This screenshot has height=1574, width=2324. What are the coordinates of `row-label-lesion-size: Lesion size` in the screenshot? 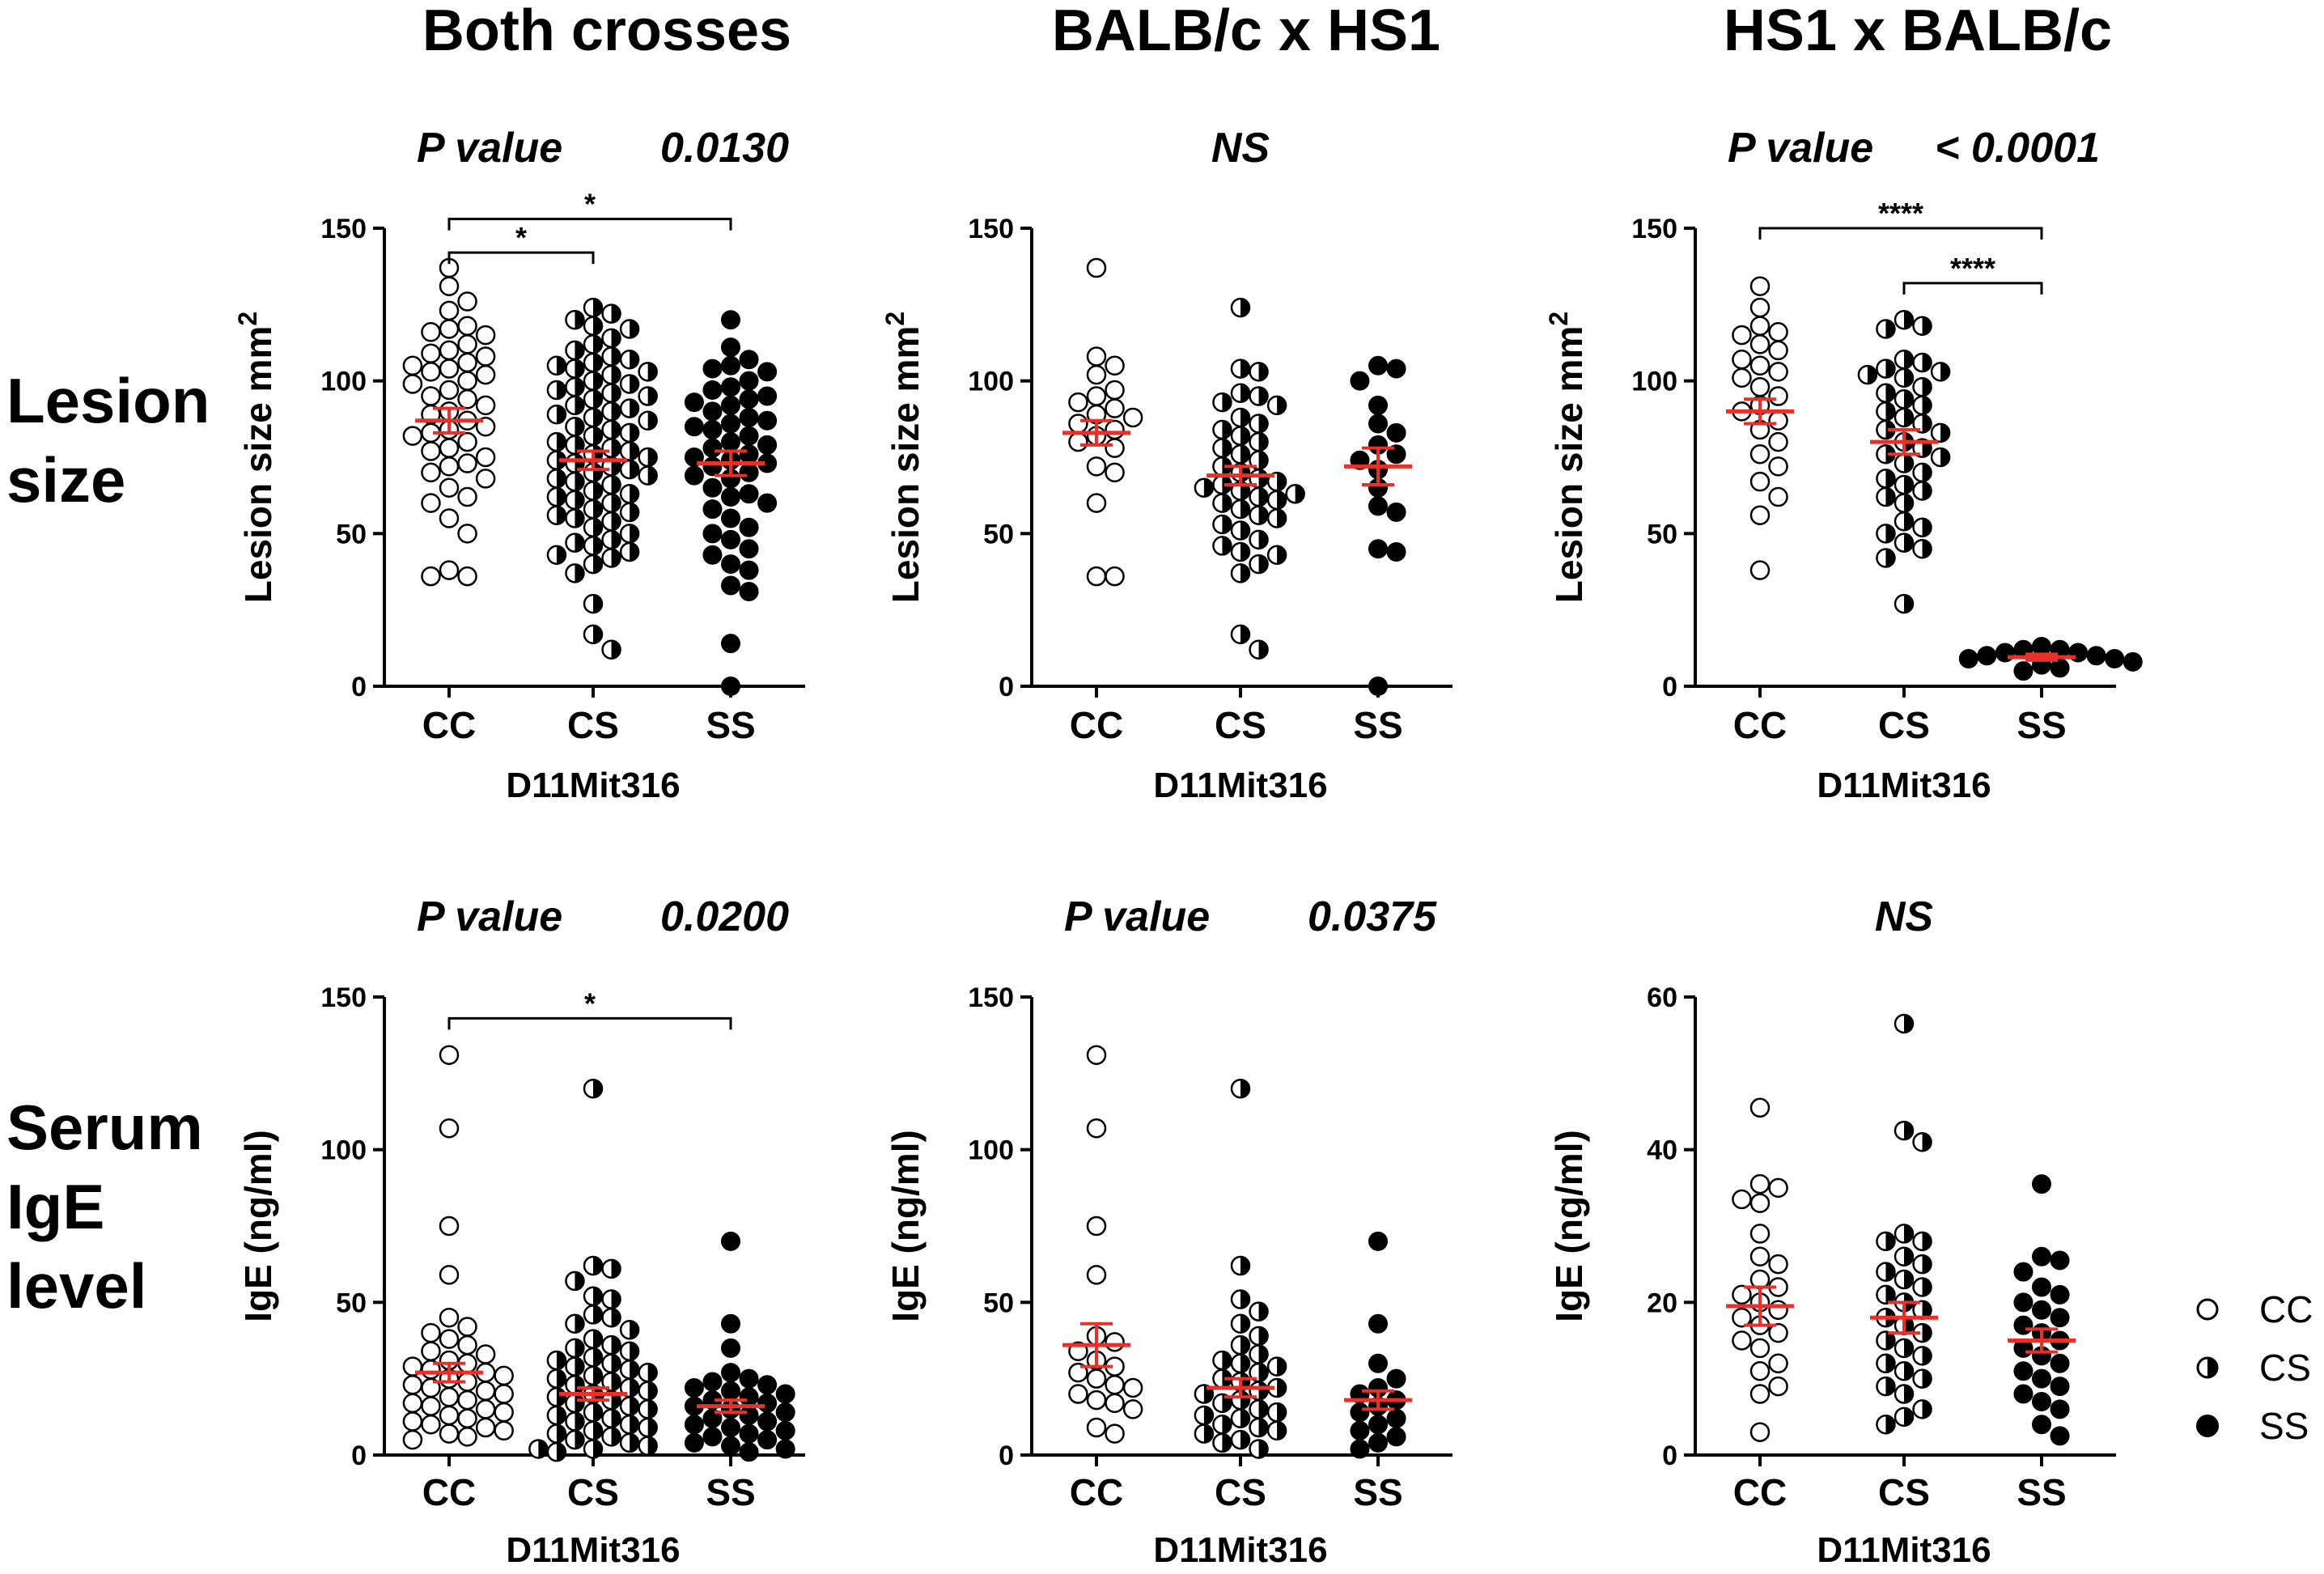 It's located at (108, 440).